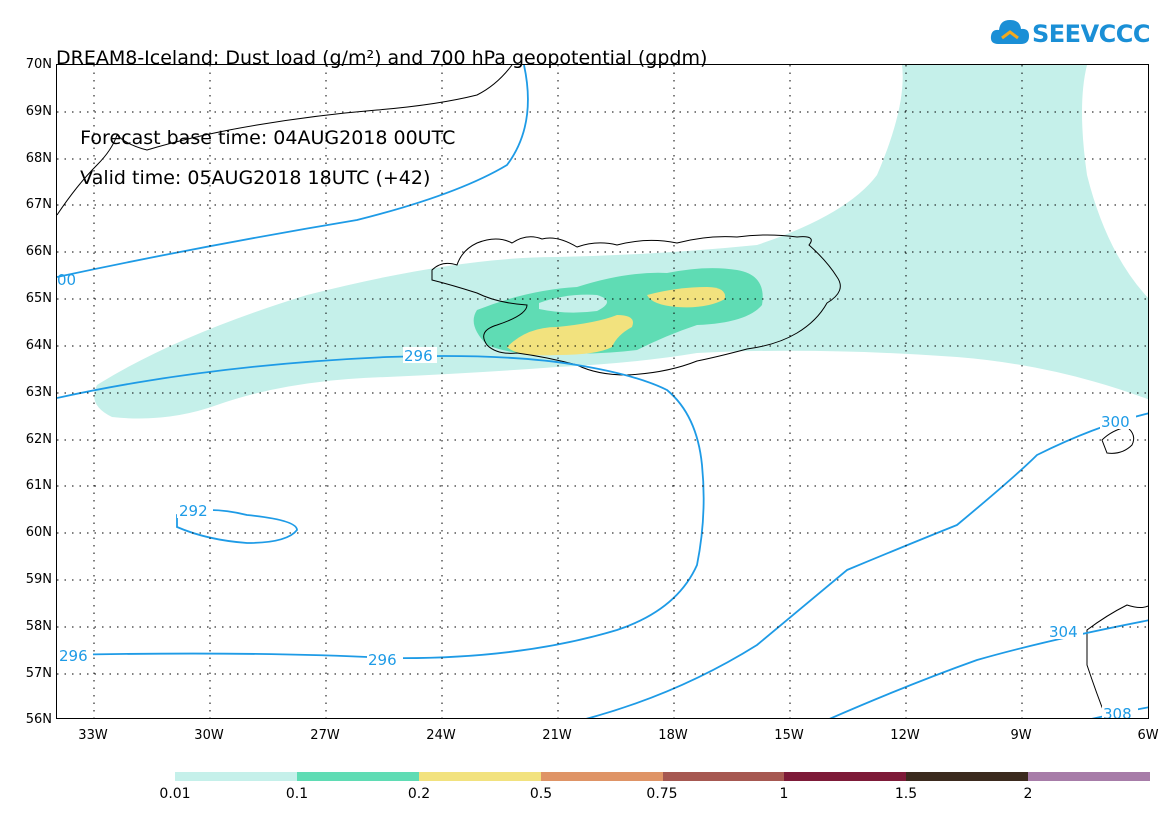  Describe the element at coordinates (662, 794) in the screenshot. I see `legend-label-0.75: 0.75` at that location.